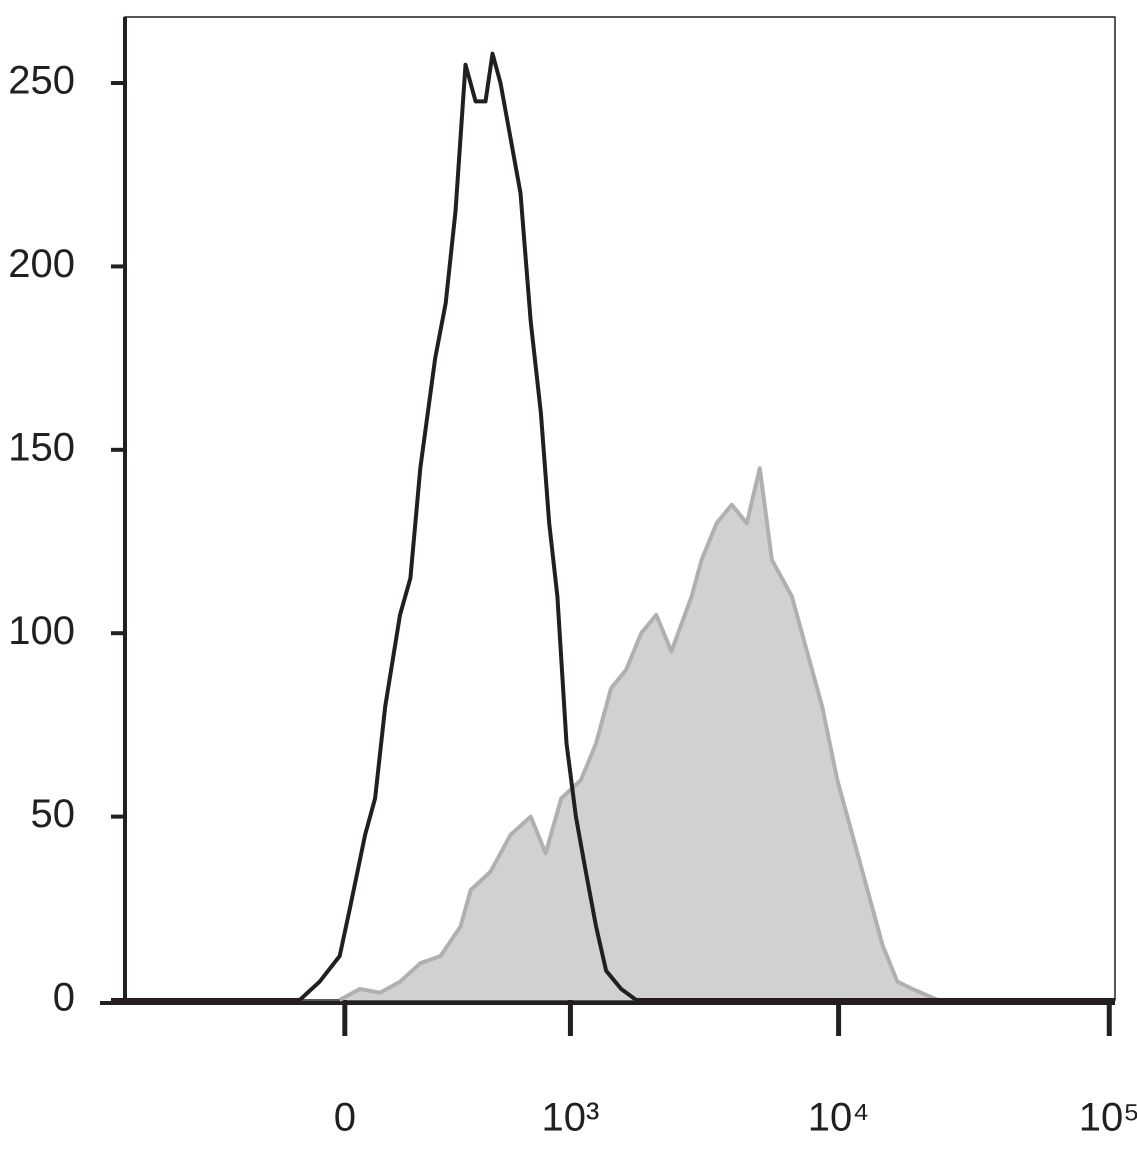 This screenshot has height=1154, width=1137. What do you see at coordinates (571, 1118) in the screenshot?
I see `x-tick-label: 10³` at bounding box center [571, 1118].